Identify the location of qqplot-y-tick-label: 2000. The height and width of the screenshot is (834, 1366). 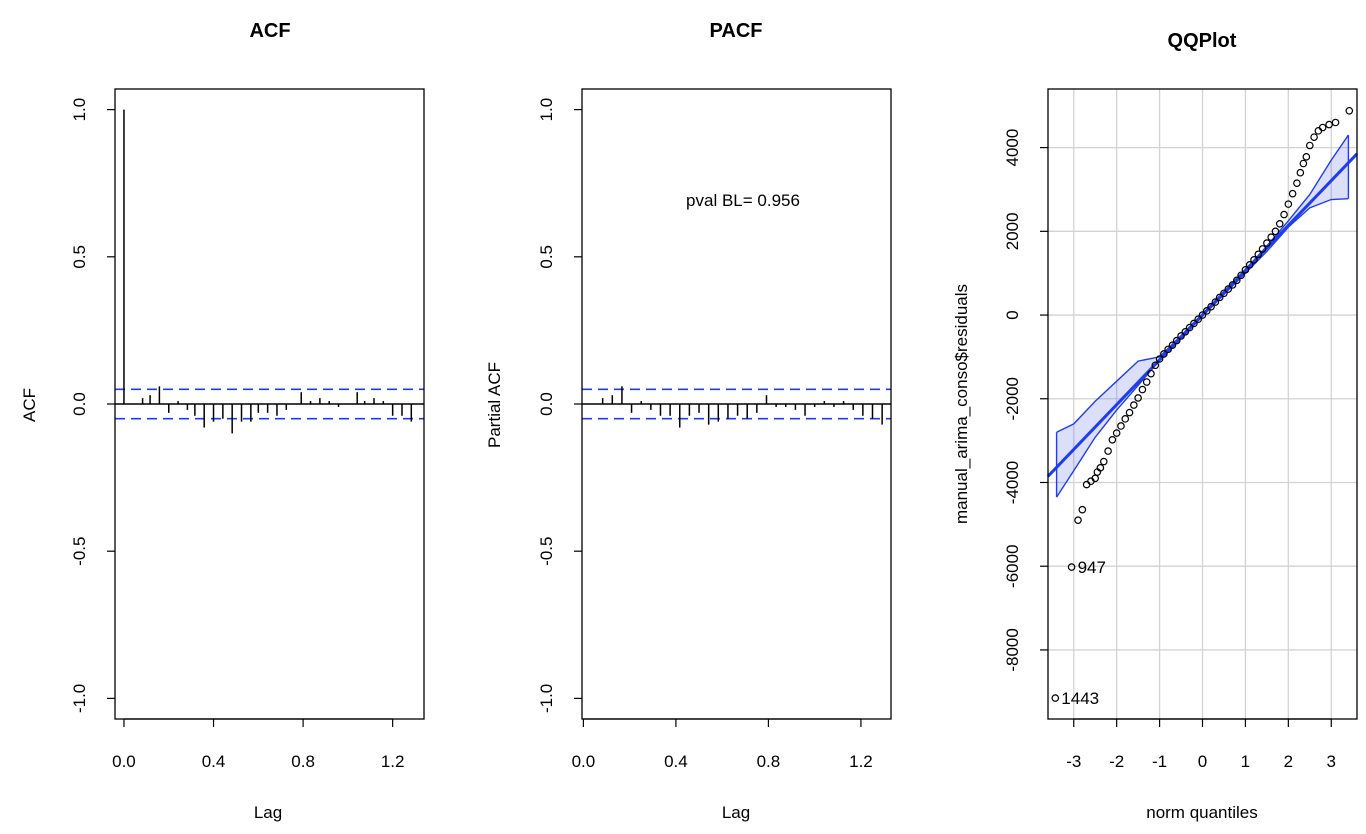
(1012, 231).